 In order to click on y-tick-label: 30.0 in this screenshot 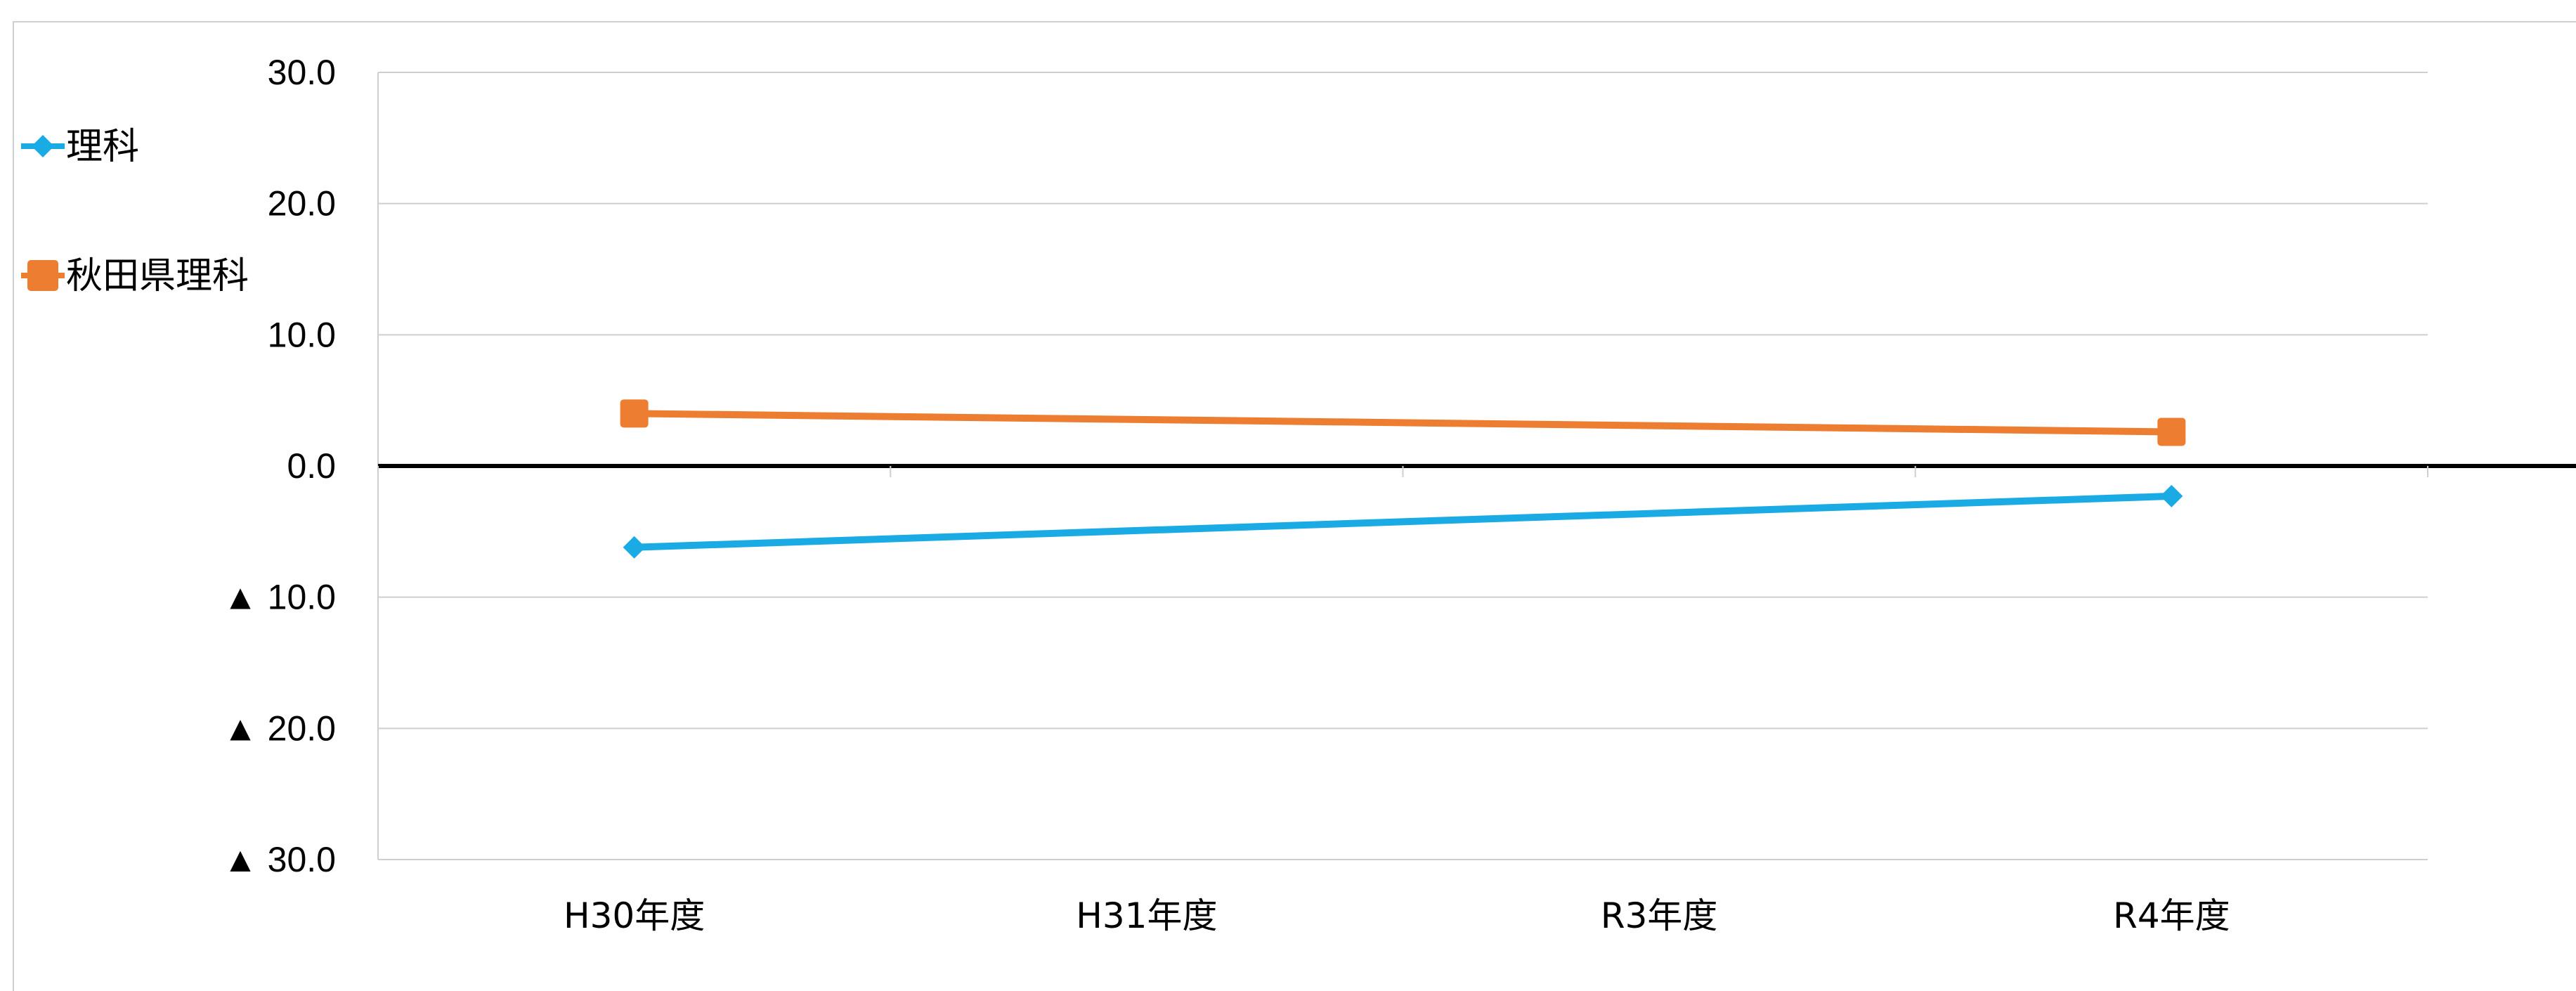, I will do `click(302, 72)`.